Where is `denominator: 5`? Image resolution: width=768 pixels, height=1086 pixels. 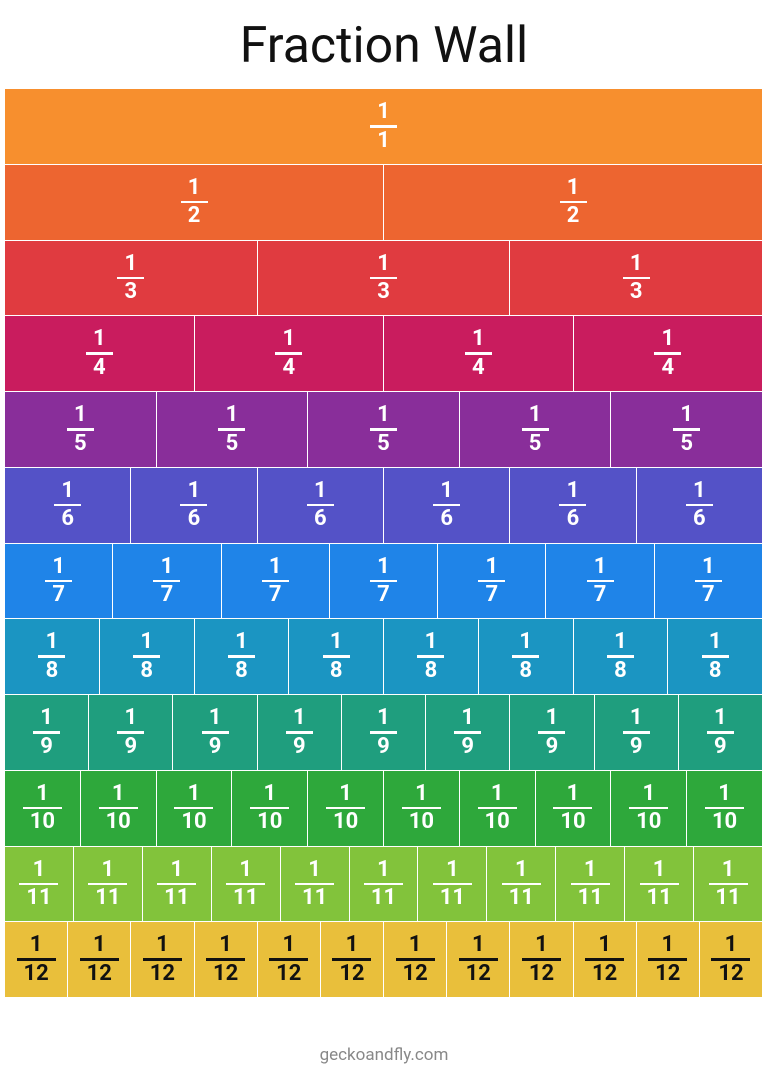 denominator: 5 is located at coordinates (80, 443).